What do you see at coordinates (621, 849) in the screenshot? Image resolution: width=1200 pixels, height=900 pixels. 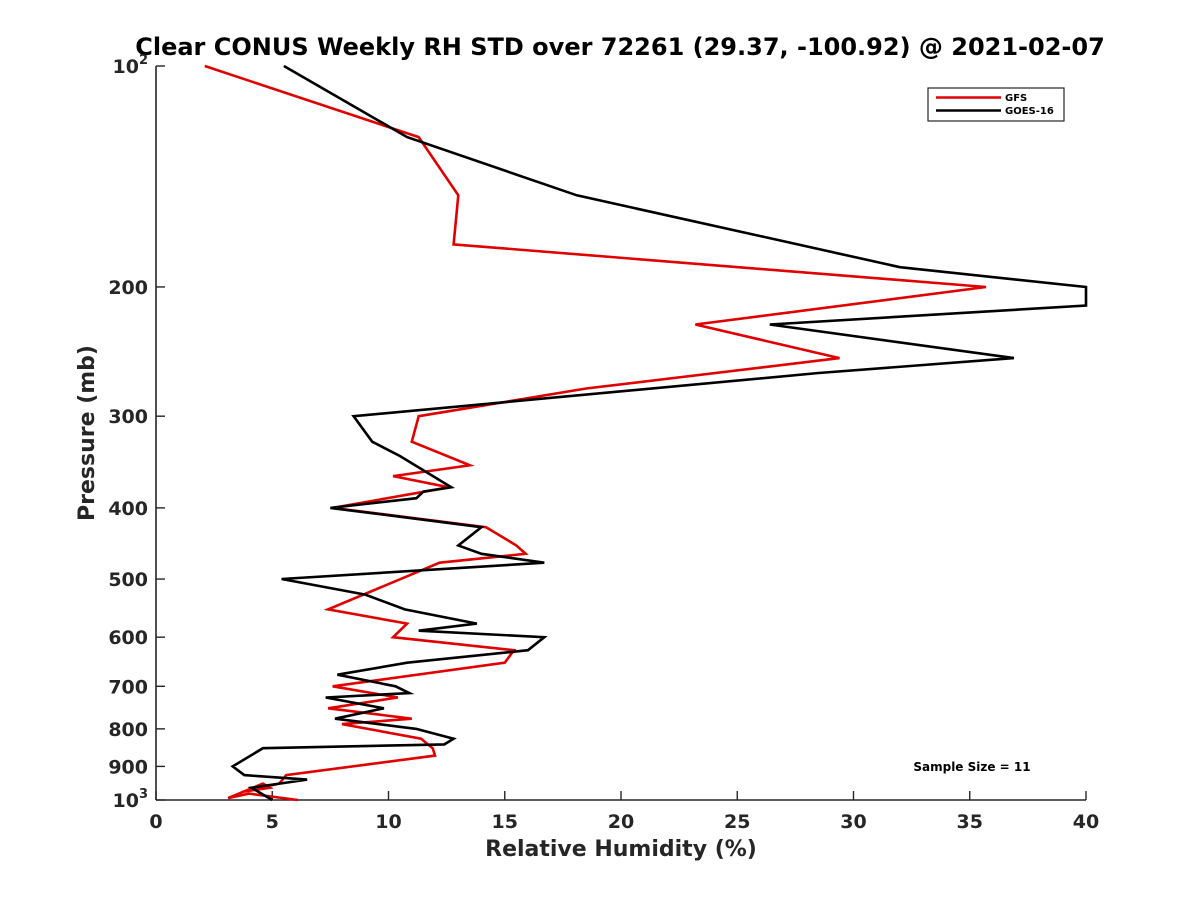 I see `x-axis-label: Relative Humidity (%)` at bounding box center [621, 849].